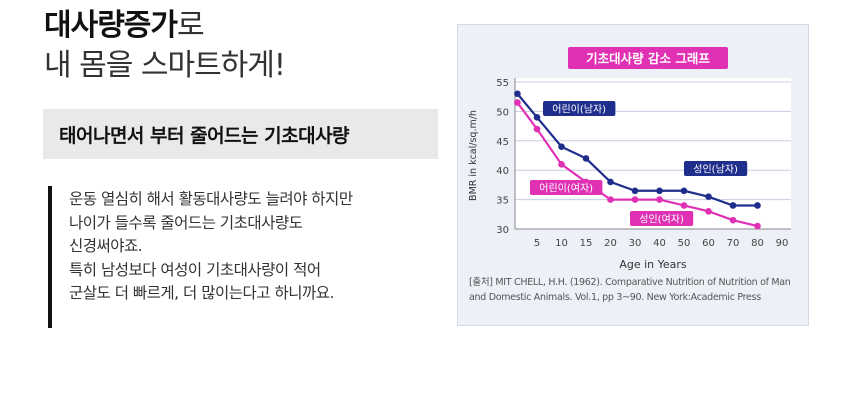 The width and height of the screenshot is (860, 402). I want to click on subtitle-text: 태어나면서 부터 줄어드는 기초대사량, so click(204, 136).